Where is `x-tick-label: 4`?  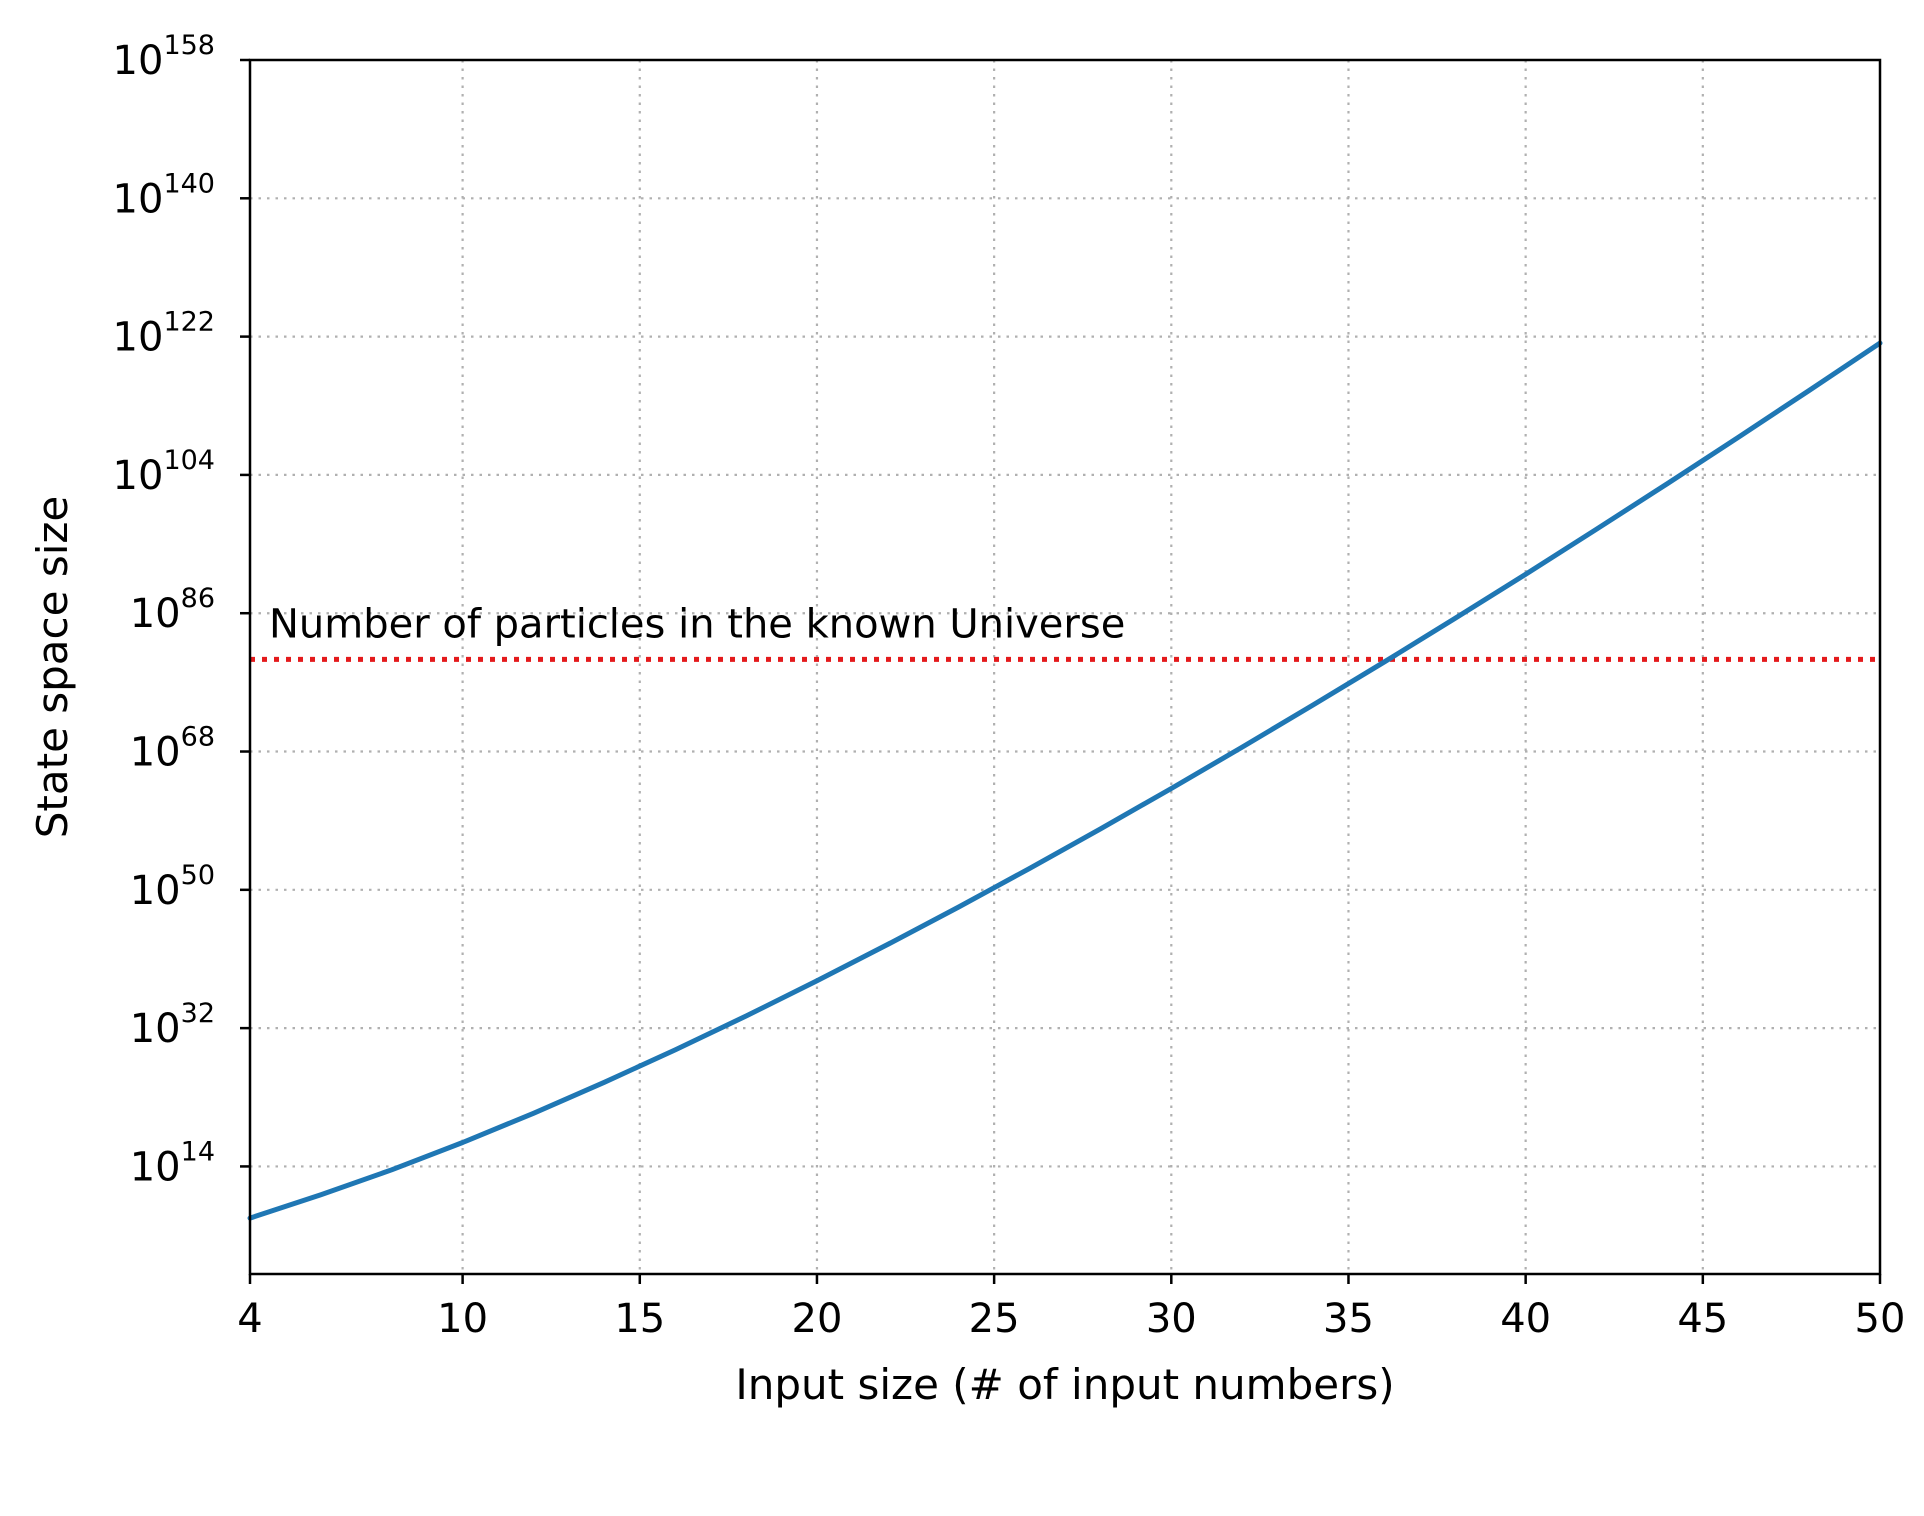 x-tick-label: 4 is located at coordinates (249, 1319).